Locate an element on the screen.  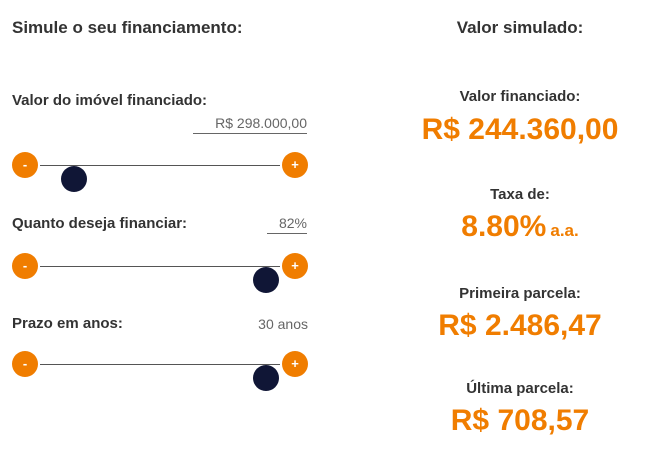
financed-amount-label: Valor financiado: is located at coordinates (520, 96).